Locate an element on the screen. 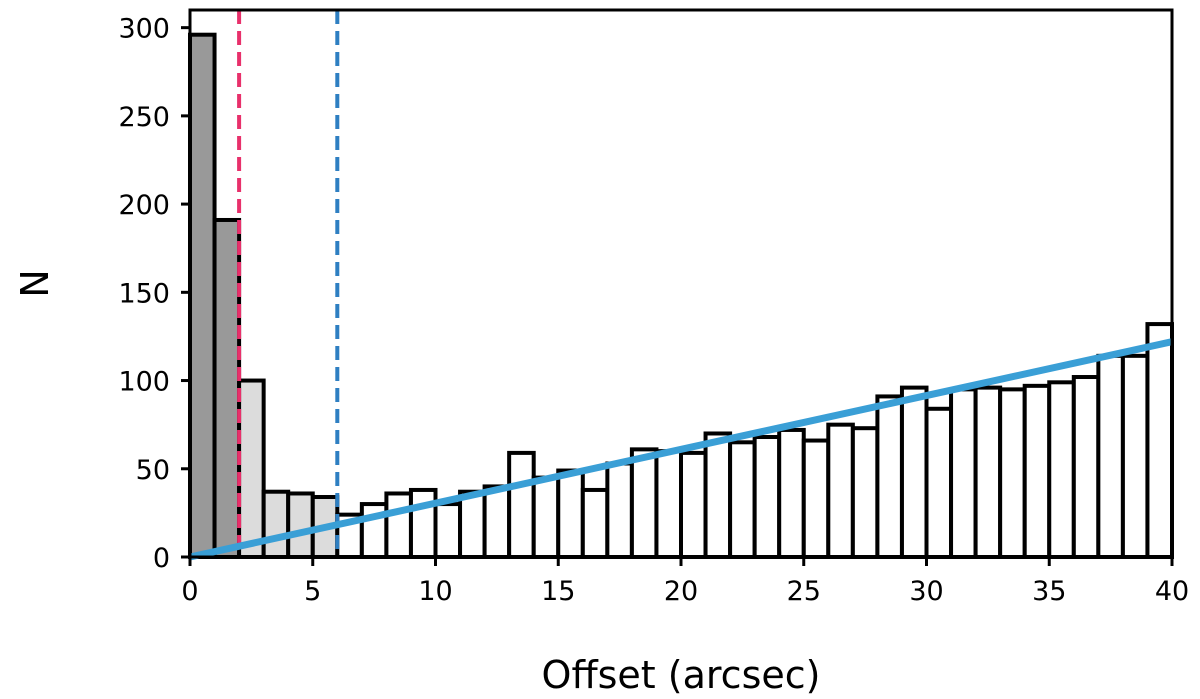 This screenshot has height=699, width=1200. y-tick-label: 200 is located at coordinates (144, 205).